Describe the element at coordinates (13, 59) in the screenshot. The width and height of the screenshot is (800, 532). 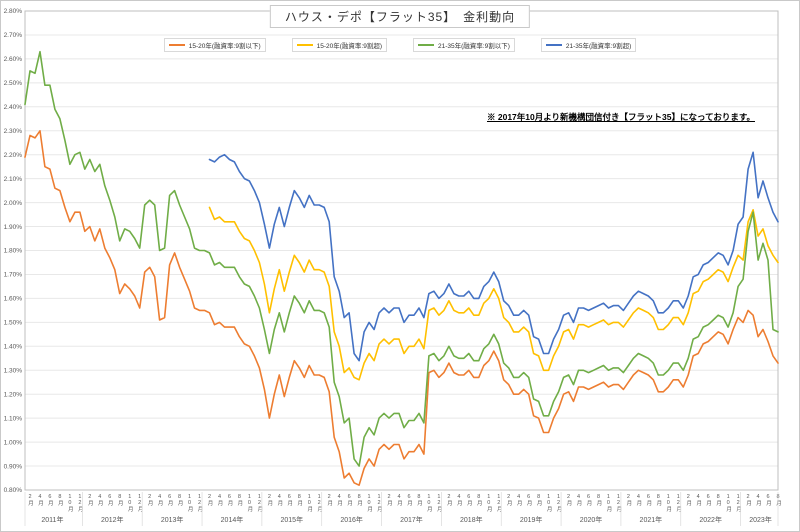
I see `svg-text: 2.60%` at that location.